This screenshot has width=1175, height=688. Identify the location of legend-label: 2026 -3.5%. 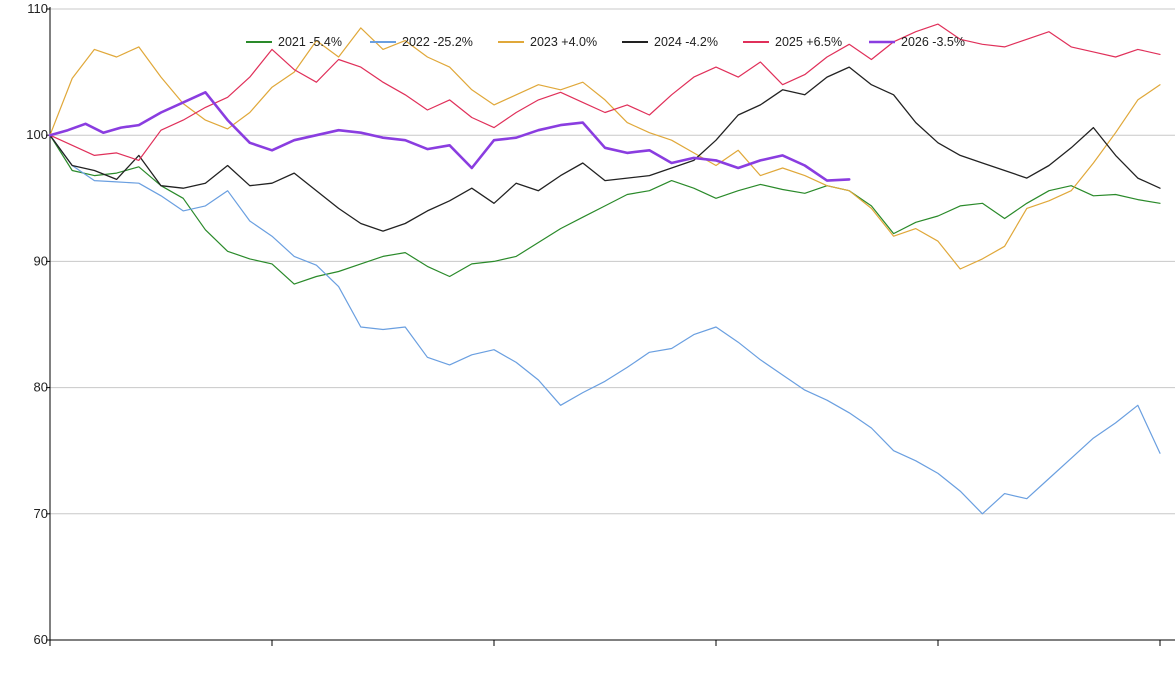
(933, 42).